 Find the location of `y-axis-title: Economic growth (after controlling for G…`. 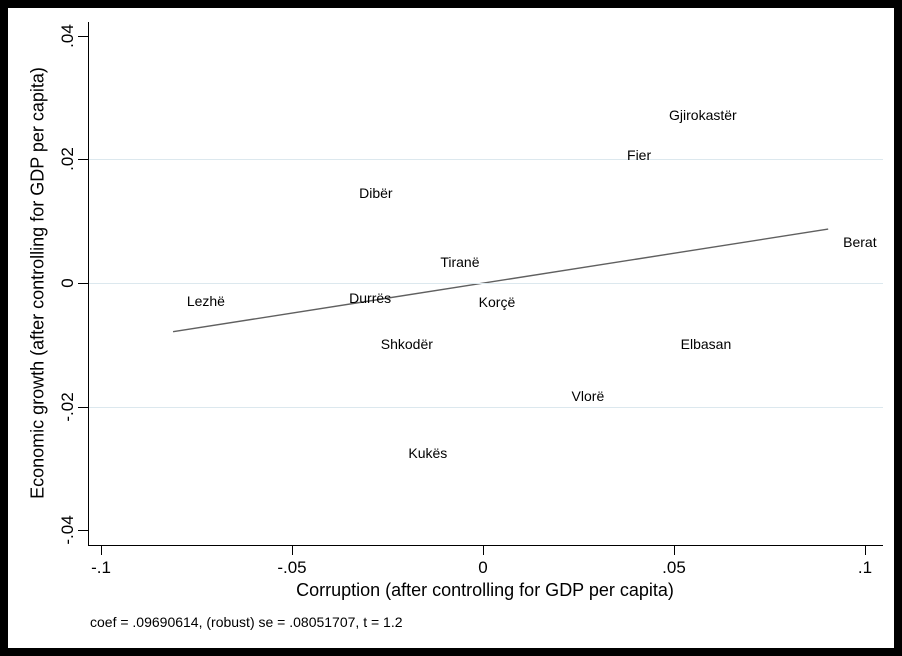

y-axis-title: Economic growth (after controlling for G… is located at coordinates (37, 283).